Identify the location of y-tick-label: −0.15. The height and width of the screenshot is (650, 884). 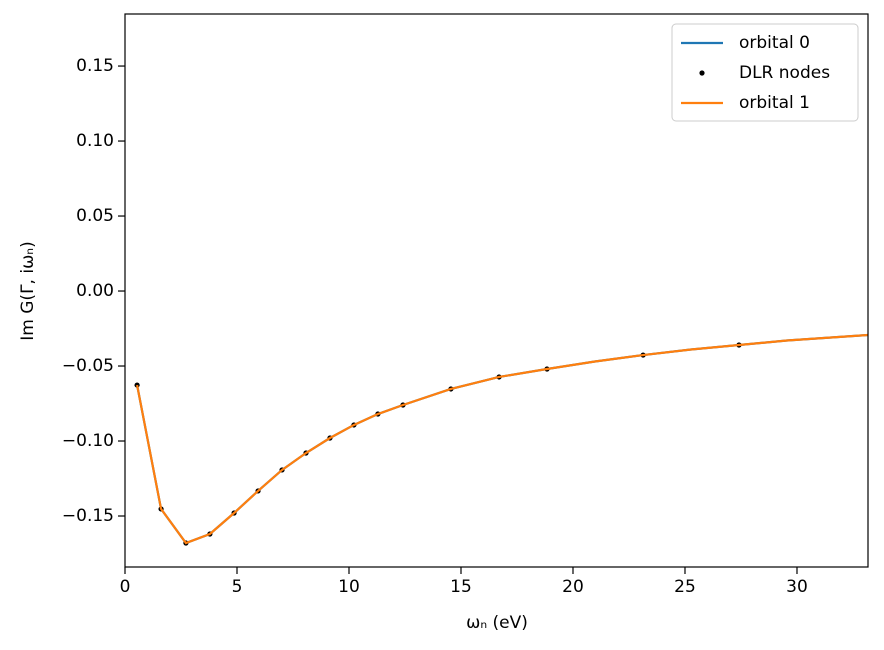
(88, 516).